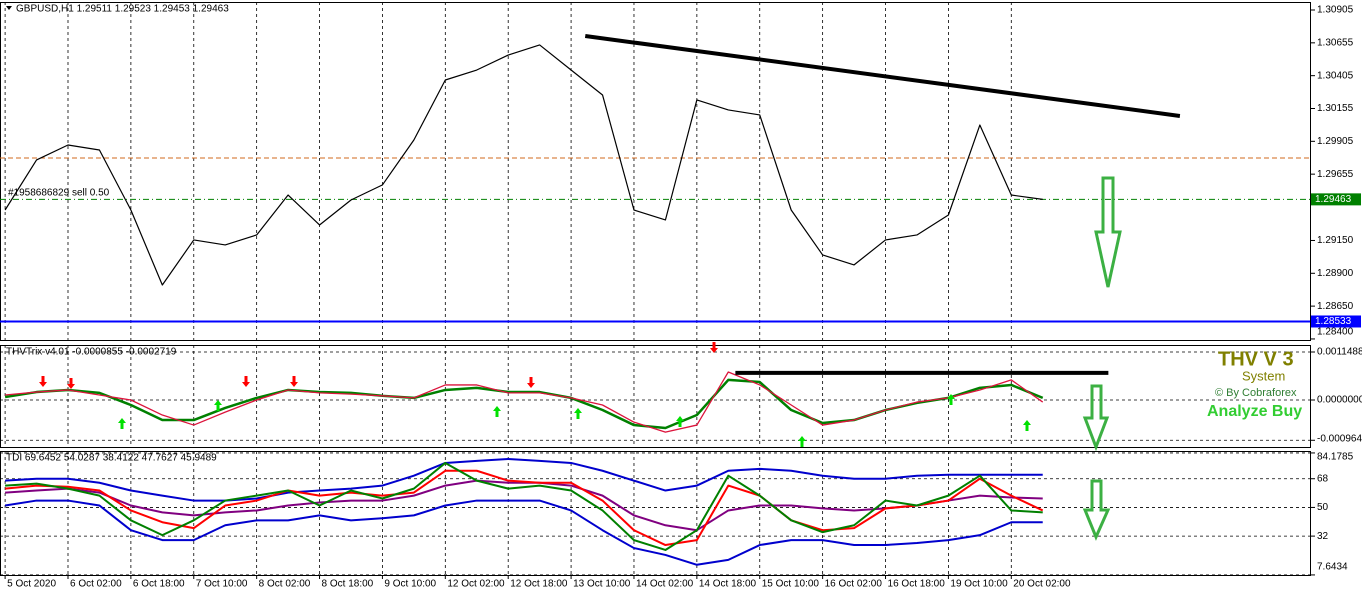  Describe the element at coordinates (1335, 174) in the screenshot. I see `y-tick-label: 1.29655` at that location.